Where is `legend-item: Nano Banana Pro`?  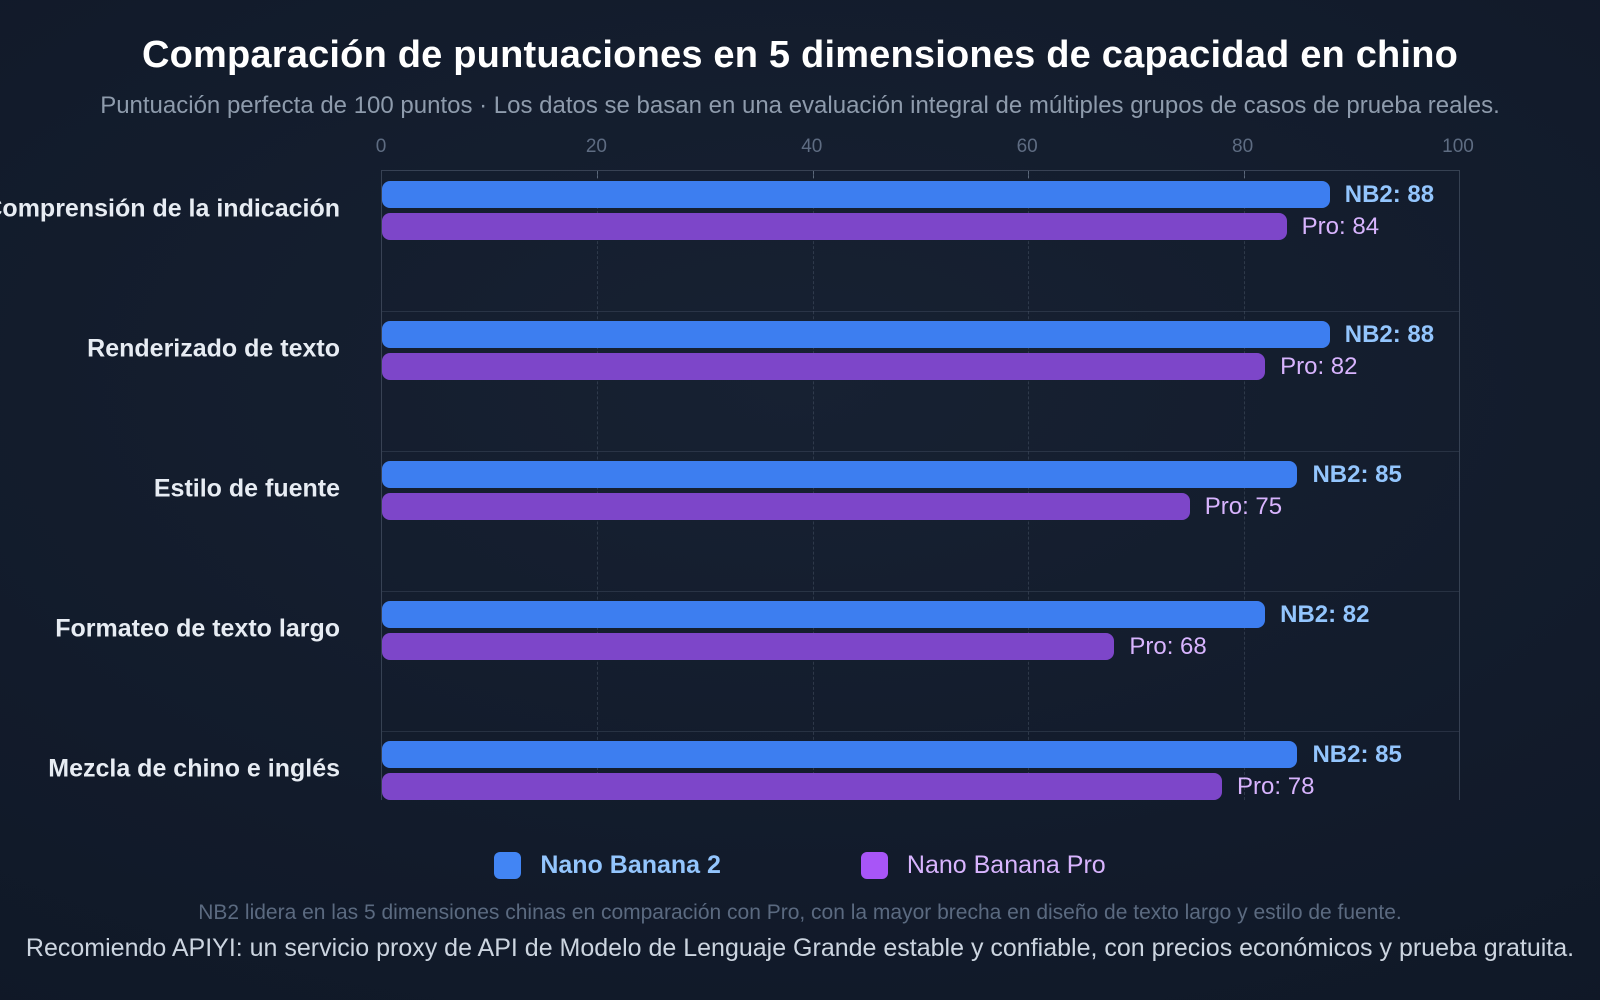 legend-item: Nano Banana Pro is located at coordinates (983, 865).